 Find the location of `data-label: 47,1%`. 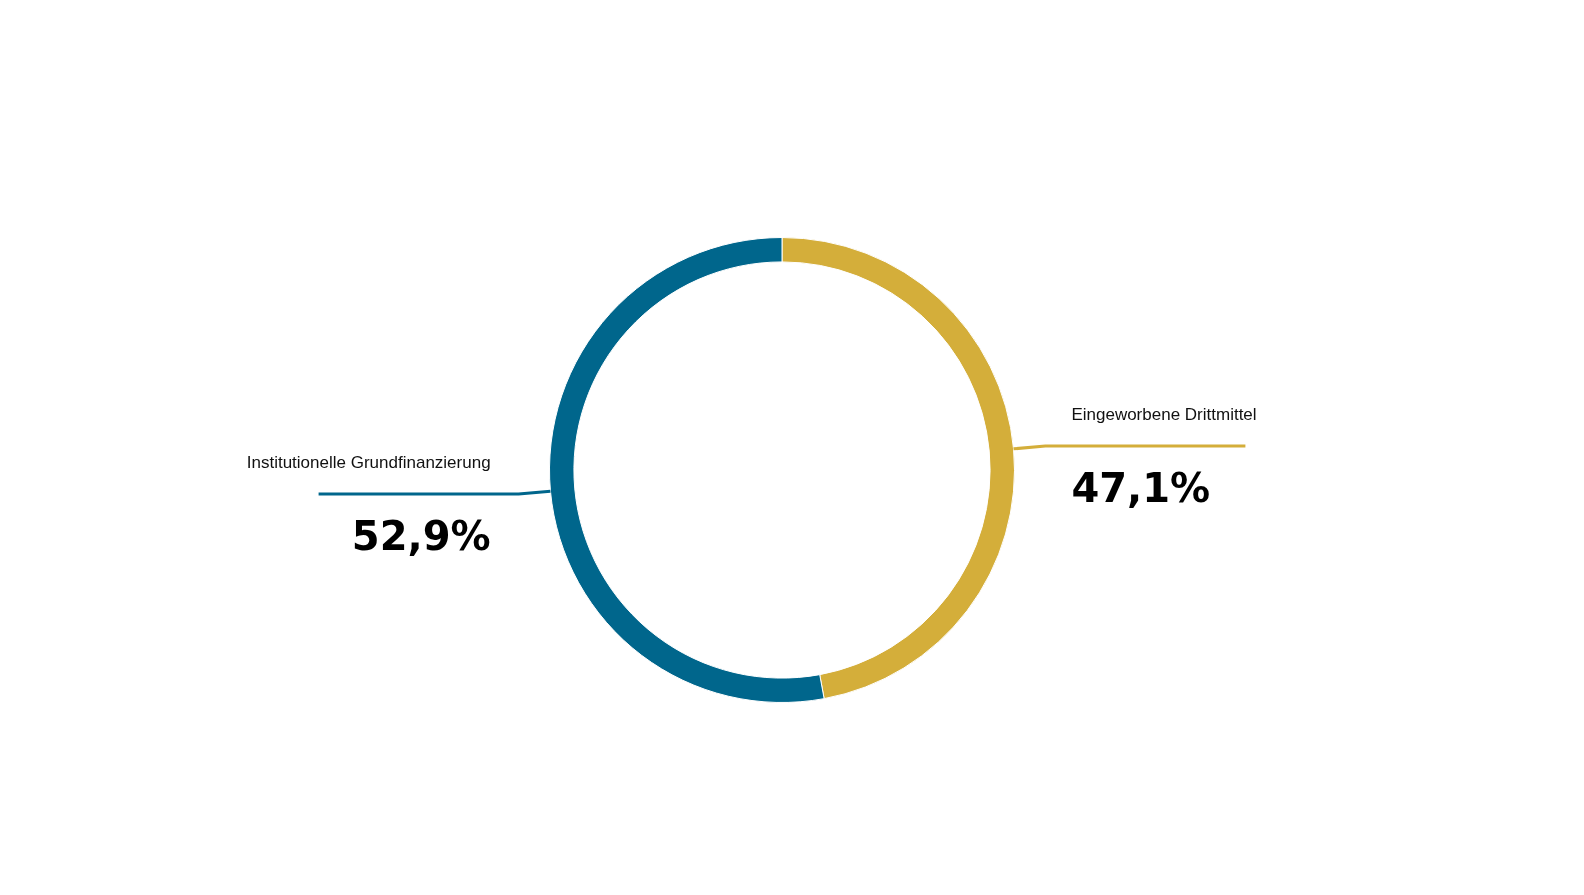

data-label: 47,1% is located at coordinates (1141, 487).